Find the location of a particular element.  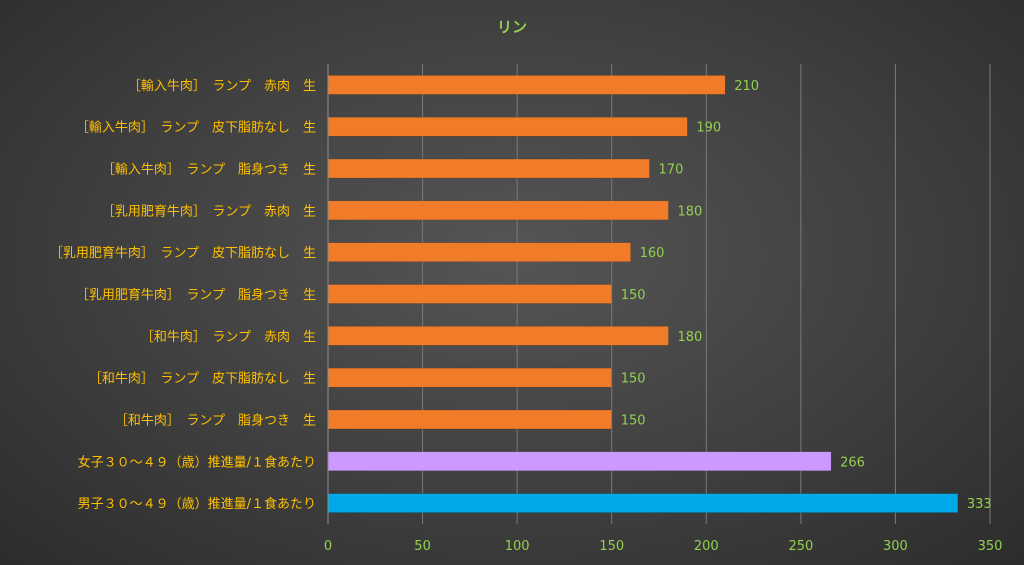

bar-value-label: 190 is located at coordinates (708, 128).